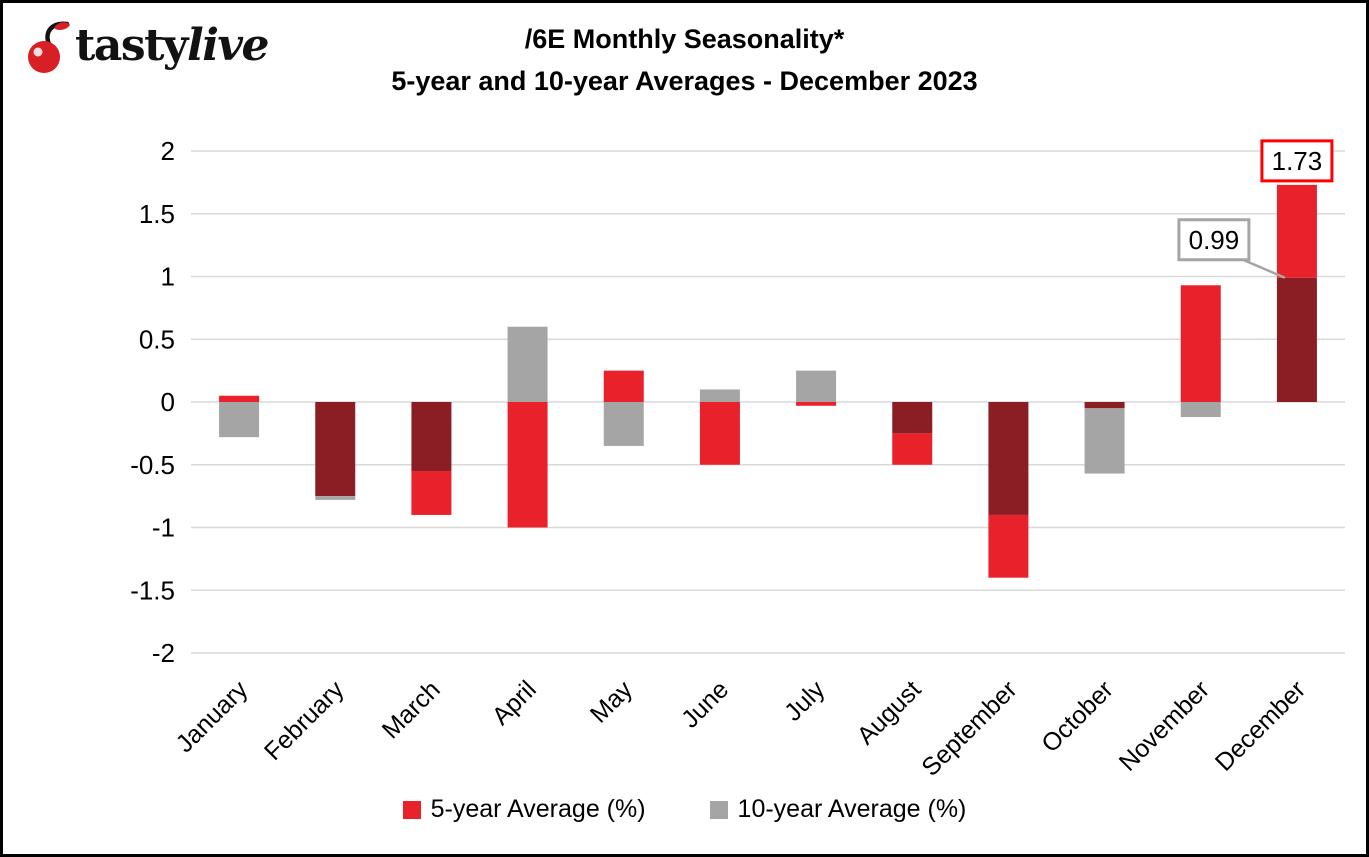 The height and width of the screenshot is (857, 1369). I want to click on cherry-leaf, so click(62, 26).